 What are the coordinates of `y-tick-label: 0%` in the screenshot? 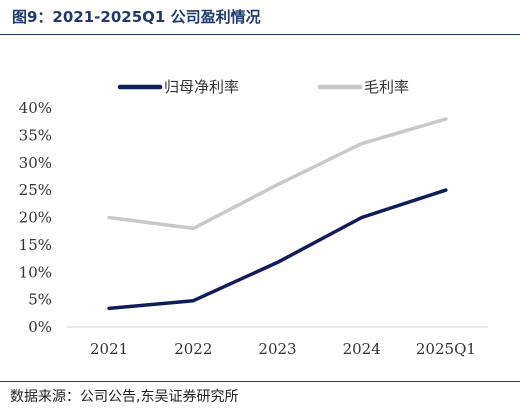 It's located at (40, 327).